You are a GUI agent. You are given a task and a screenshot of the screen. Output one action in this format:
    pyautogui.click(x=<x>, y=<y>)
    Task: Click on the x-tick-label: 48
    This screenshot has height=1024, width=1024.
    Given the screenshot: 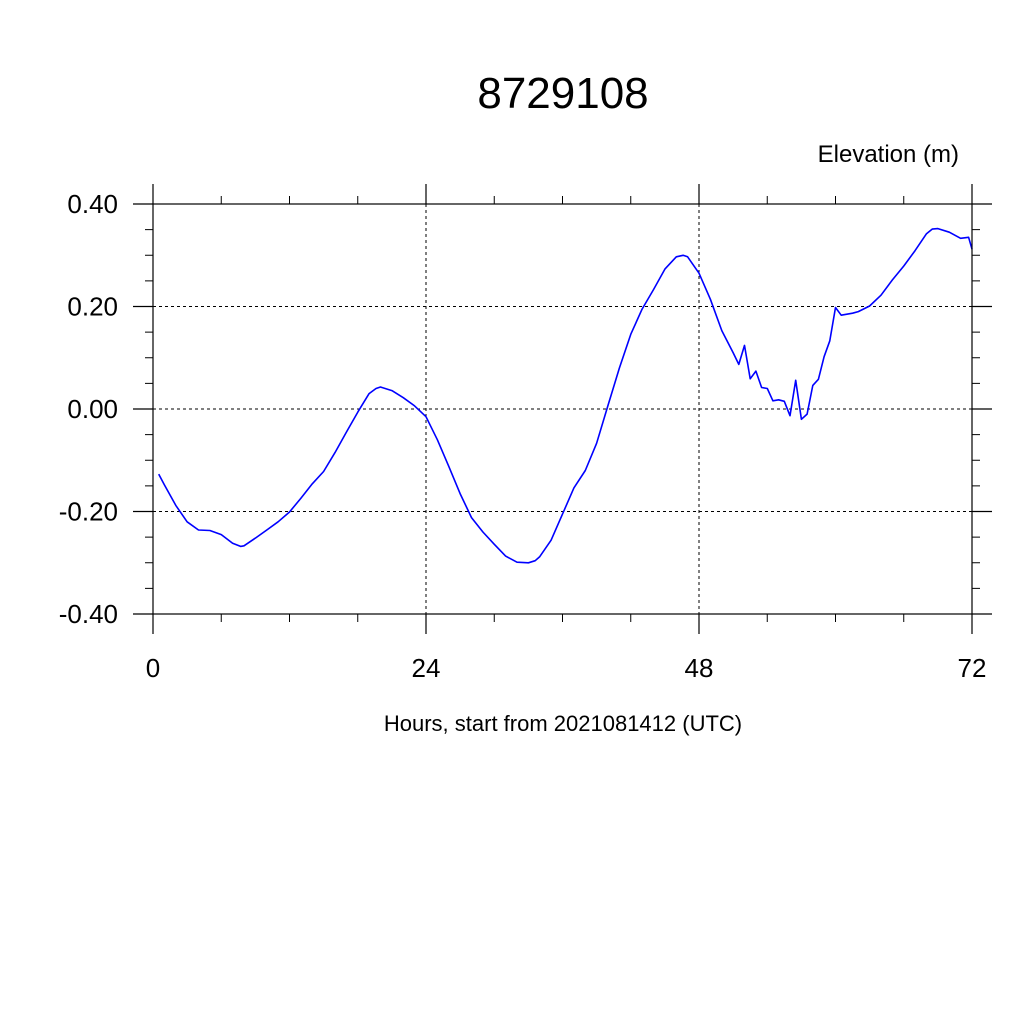 What is the action you would take?
    pyautogui.click(x=699, y=668)
    